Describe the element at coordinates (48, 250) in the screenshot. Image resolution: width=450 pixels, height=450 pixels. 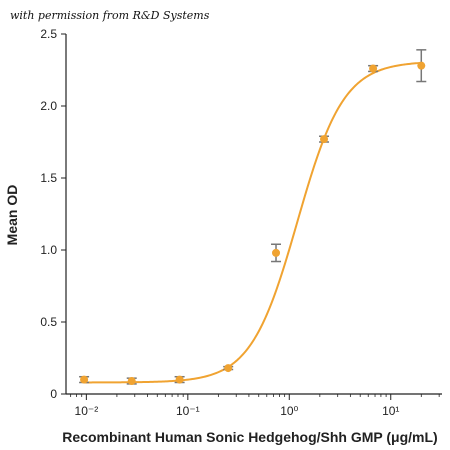
I see `y-tick-label: 1.0` at that location.